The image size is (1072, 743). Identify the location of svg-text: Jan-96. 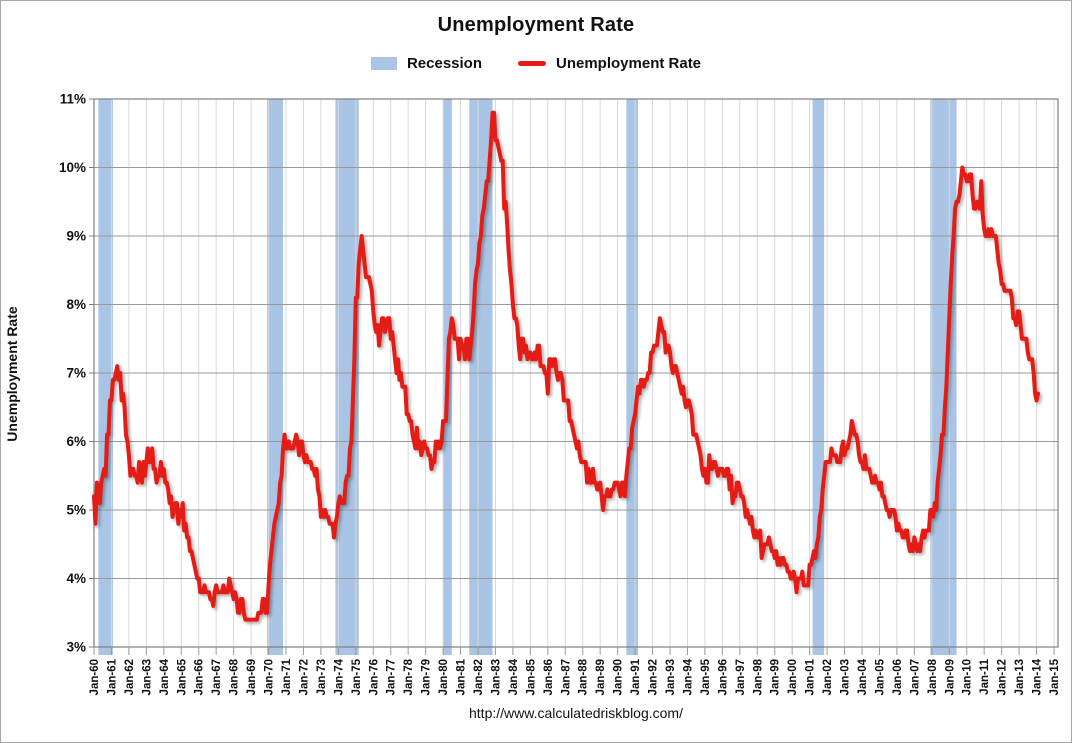
(723, 677).